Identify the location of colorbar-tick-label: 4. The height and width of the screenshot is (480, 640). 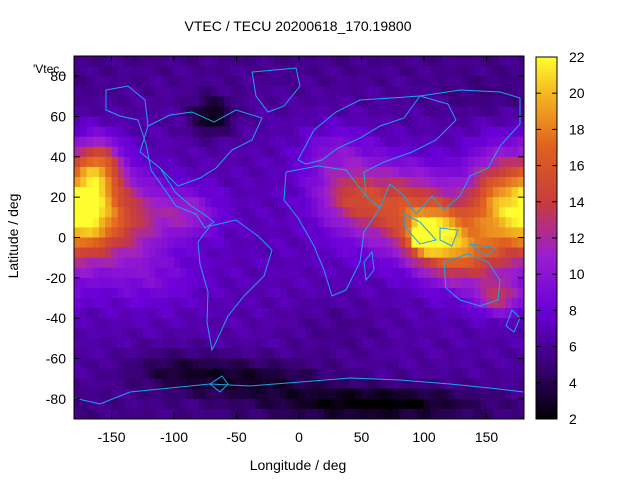
(573, 383).